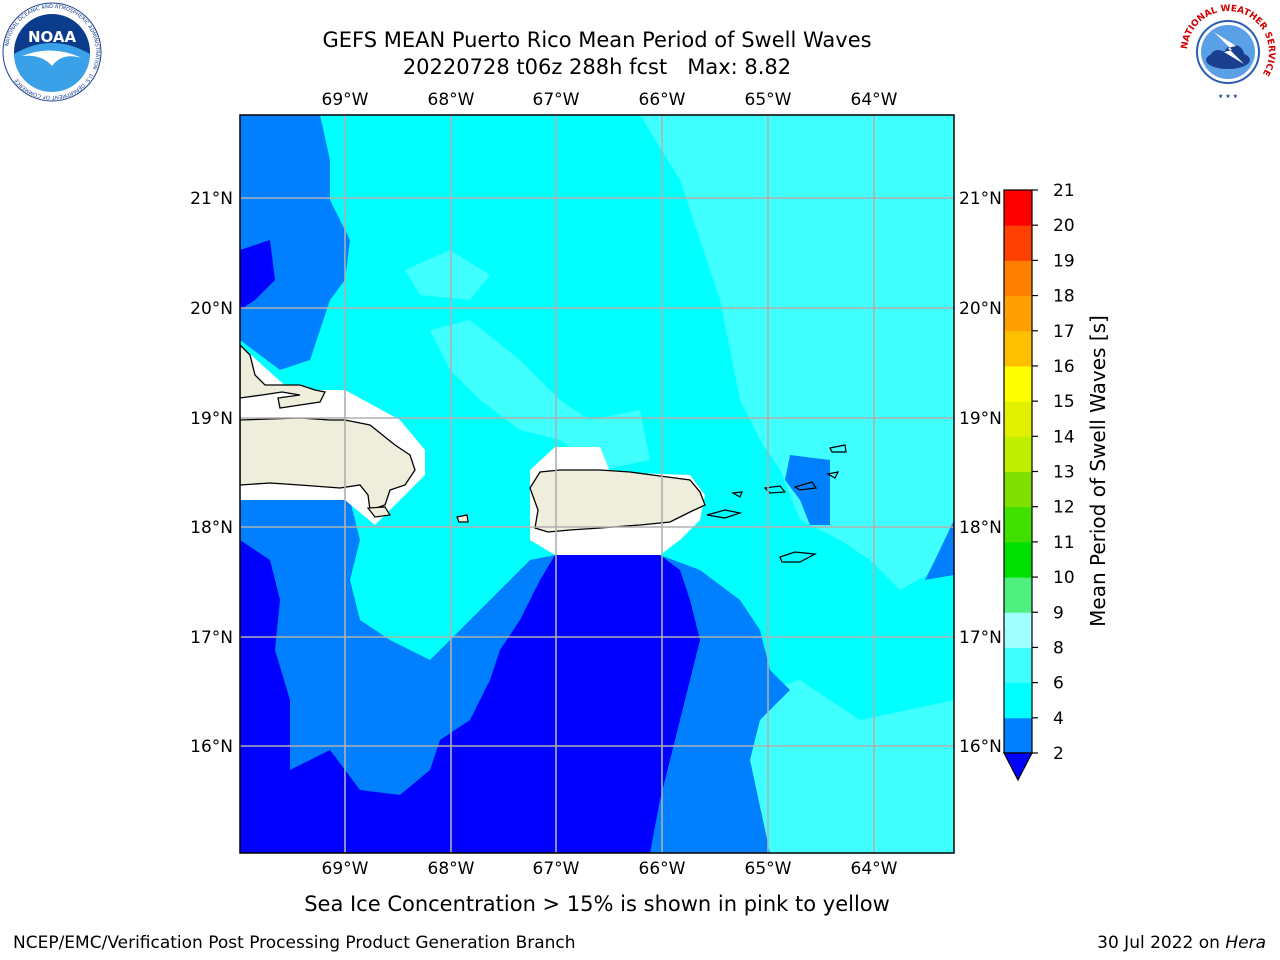 Image resolution: width=1280 pixels, height=960 pixels. I want to click on land-culebra, so click(737, 494).